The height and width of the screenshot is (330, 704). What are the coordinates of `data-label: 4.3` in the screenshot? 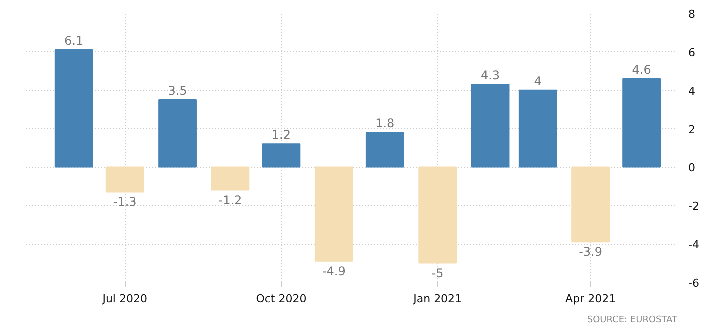 It's located at (490, 75).